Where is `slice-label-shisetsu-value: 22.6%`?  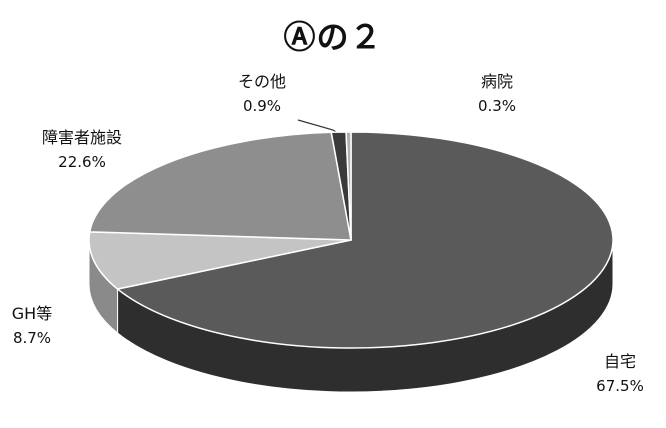 slice-label-shisetsu-value: 22.6% is located at coordinates (82, 162).